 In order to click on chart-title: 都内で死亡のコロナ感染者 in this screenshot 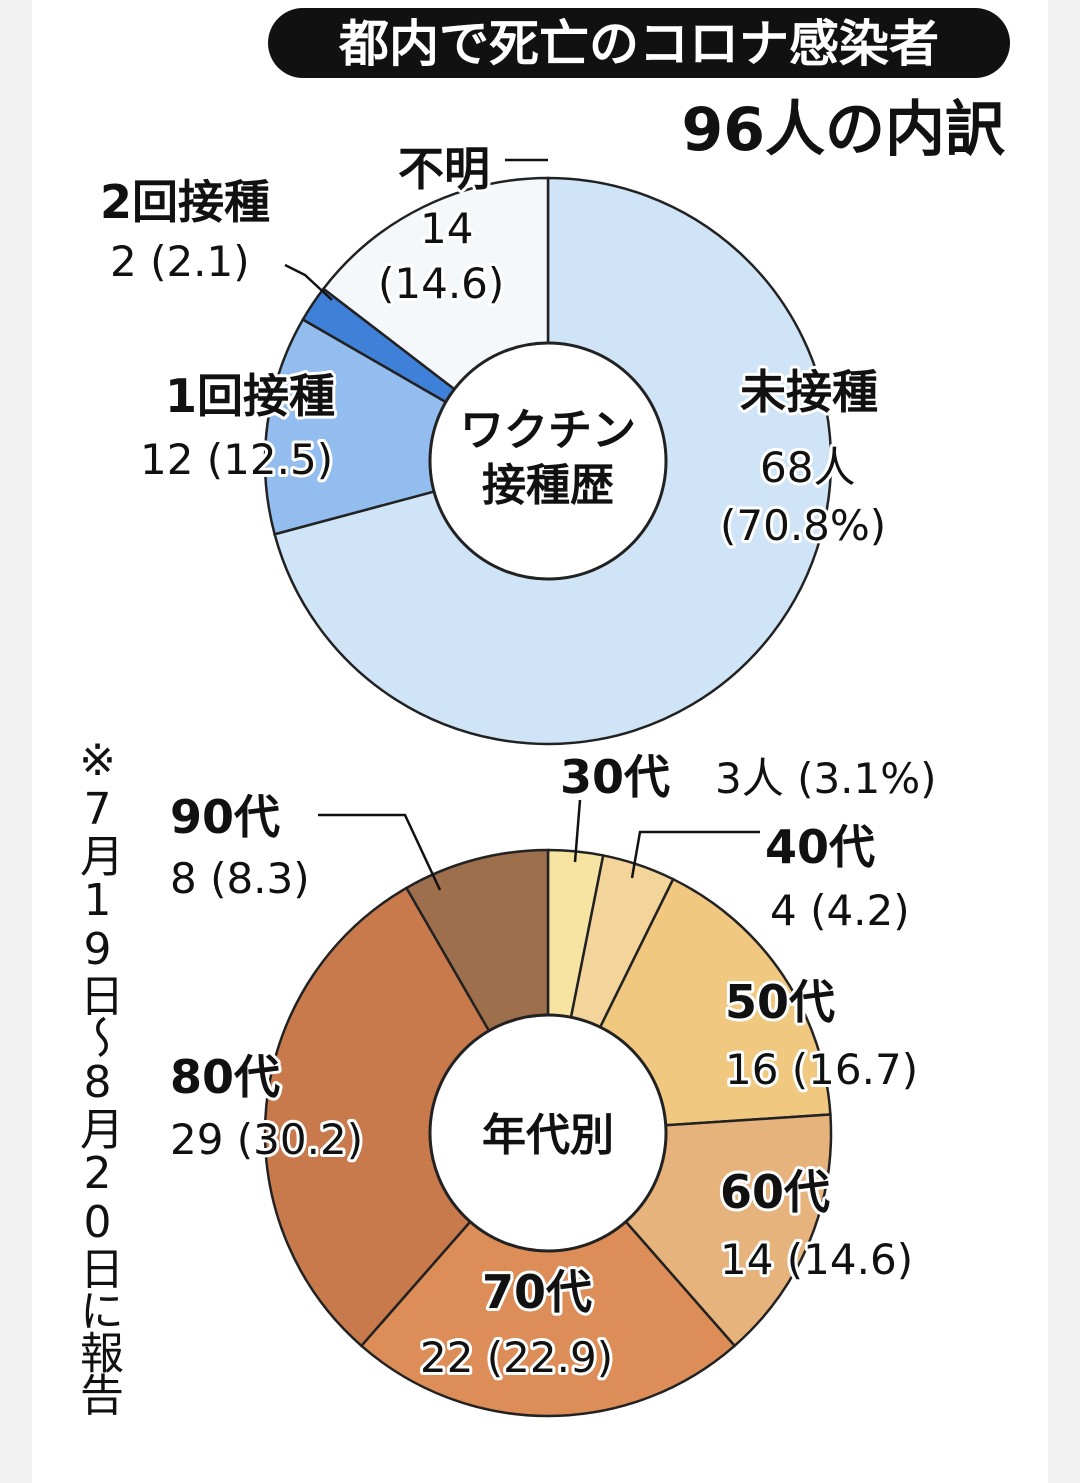, I will do `click(638, 44)`.